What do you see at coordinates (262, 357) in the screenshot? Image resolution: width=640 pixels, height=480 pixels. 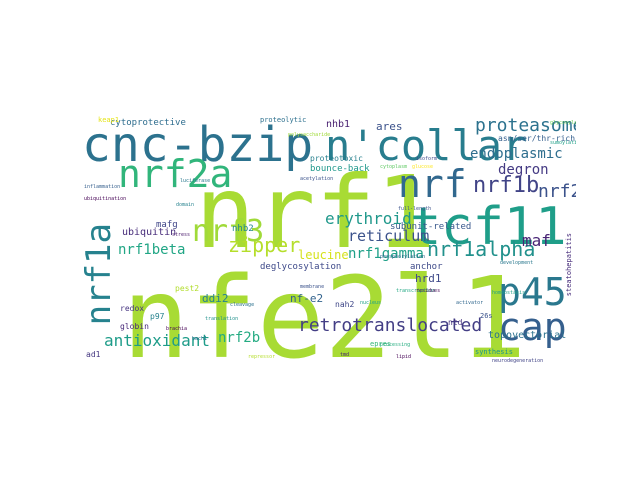 I see `word: repressor` at bounding box center [262, 357].